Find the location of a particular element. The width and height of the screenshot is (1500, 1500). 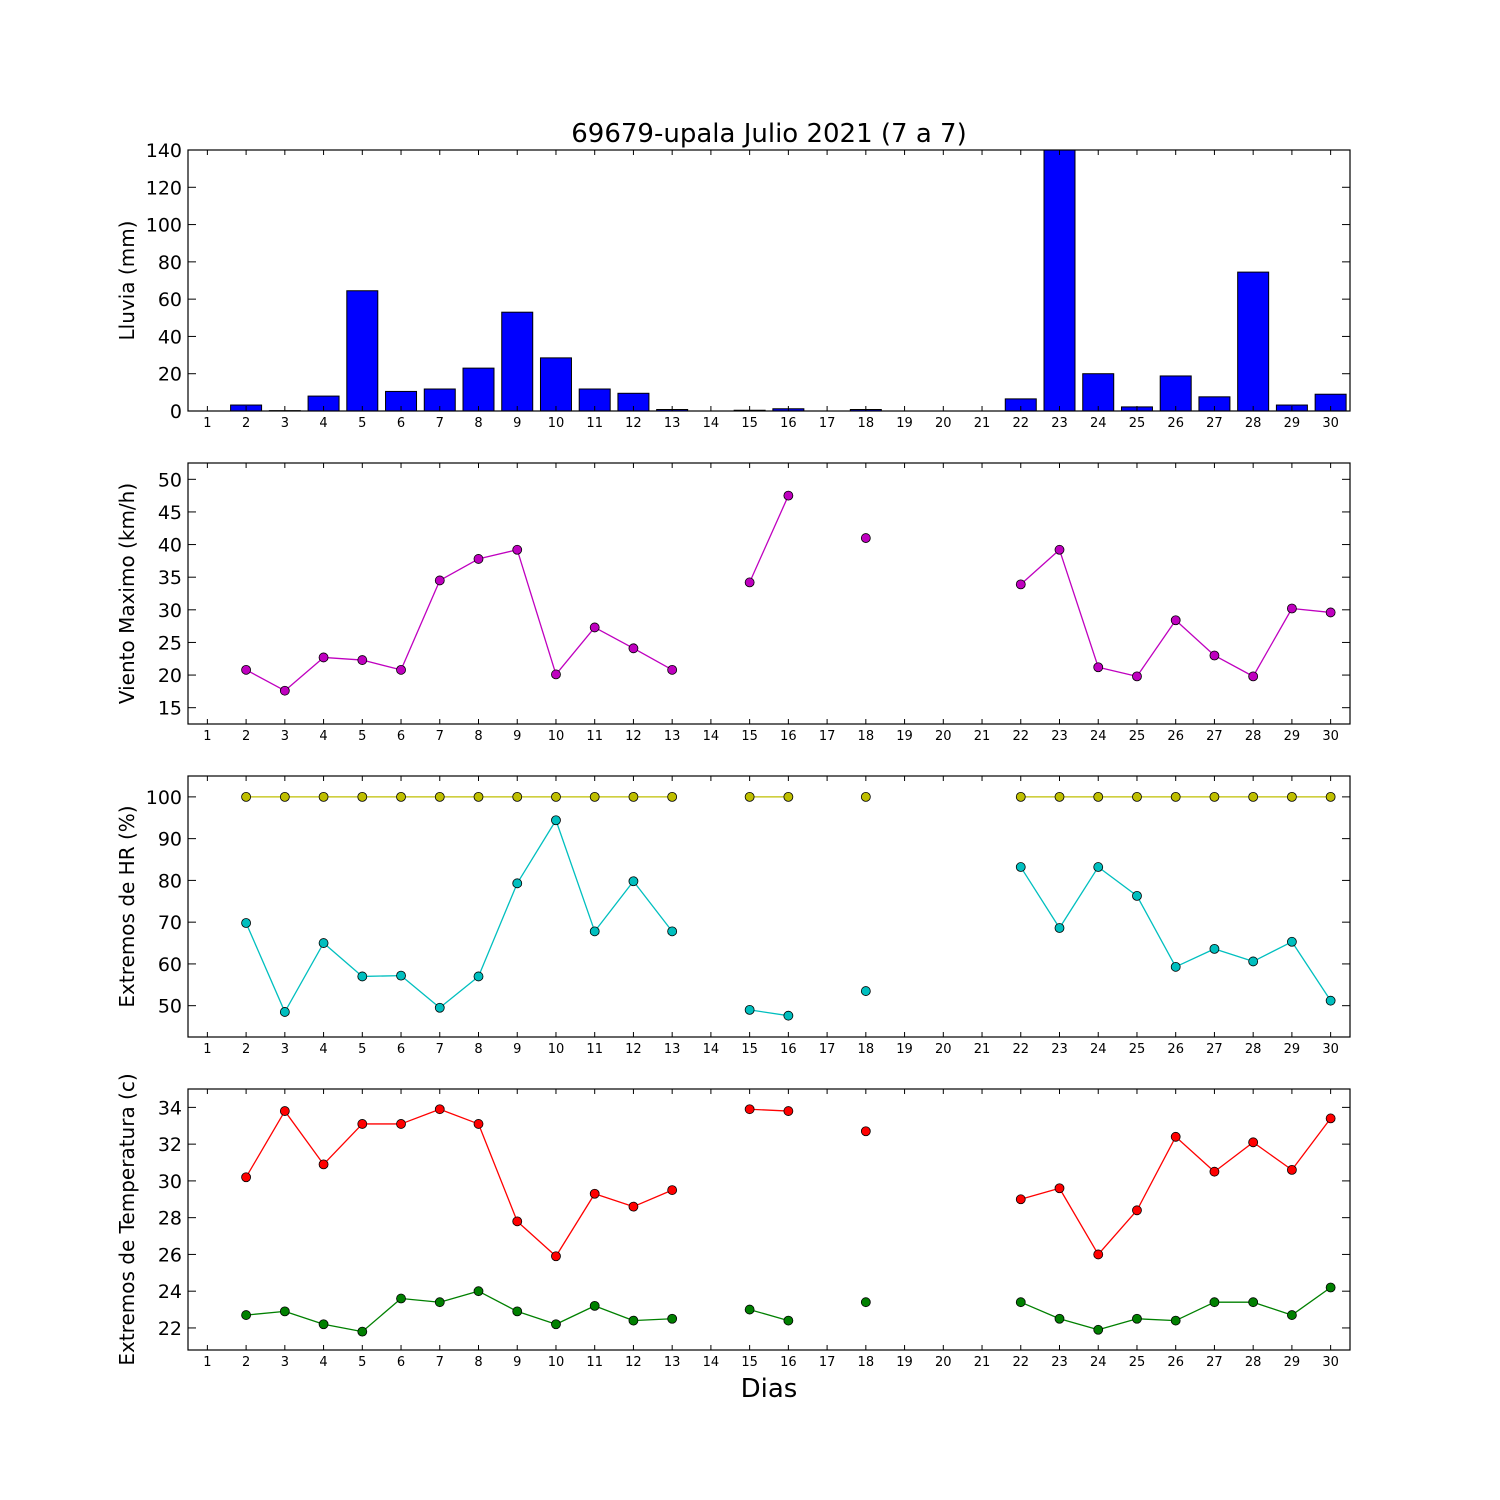

x-tick-label: 23 is located at coordinates (1059, 423).